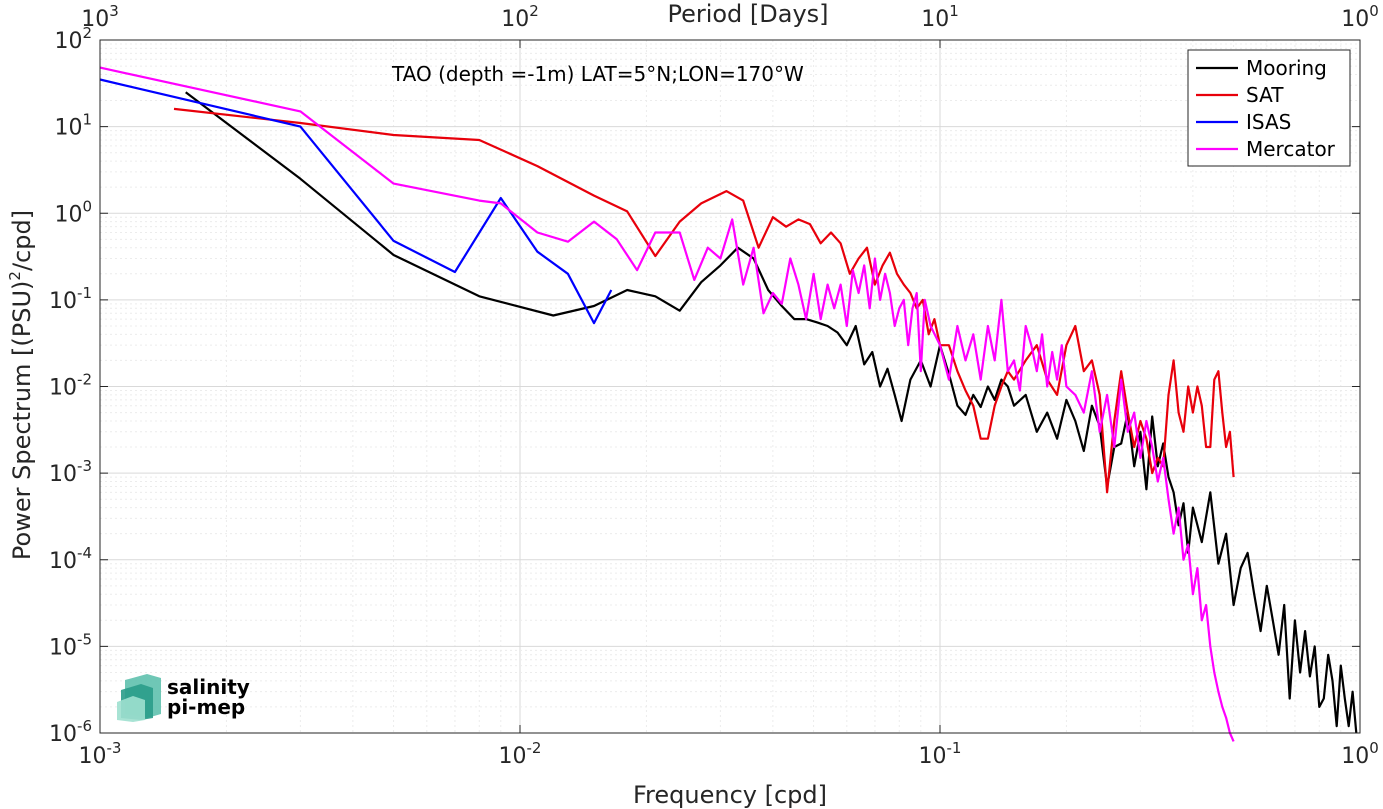  I want to click on legend-label: ISAS, so click(1268, 122).